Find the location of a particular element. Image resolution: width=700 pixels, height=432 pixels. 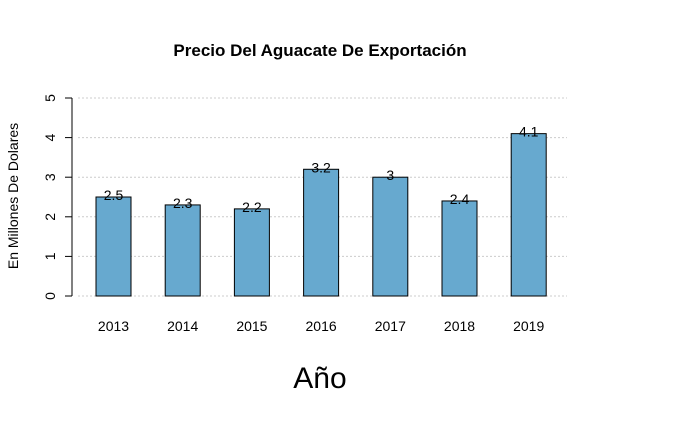

bar-value-label: 2.5 is located at coordinates (114, 195).